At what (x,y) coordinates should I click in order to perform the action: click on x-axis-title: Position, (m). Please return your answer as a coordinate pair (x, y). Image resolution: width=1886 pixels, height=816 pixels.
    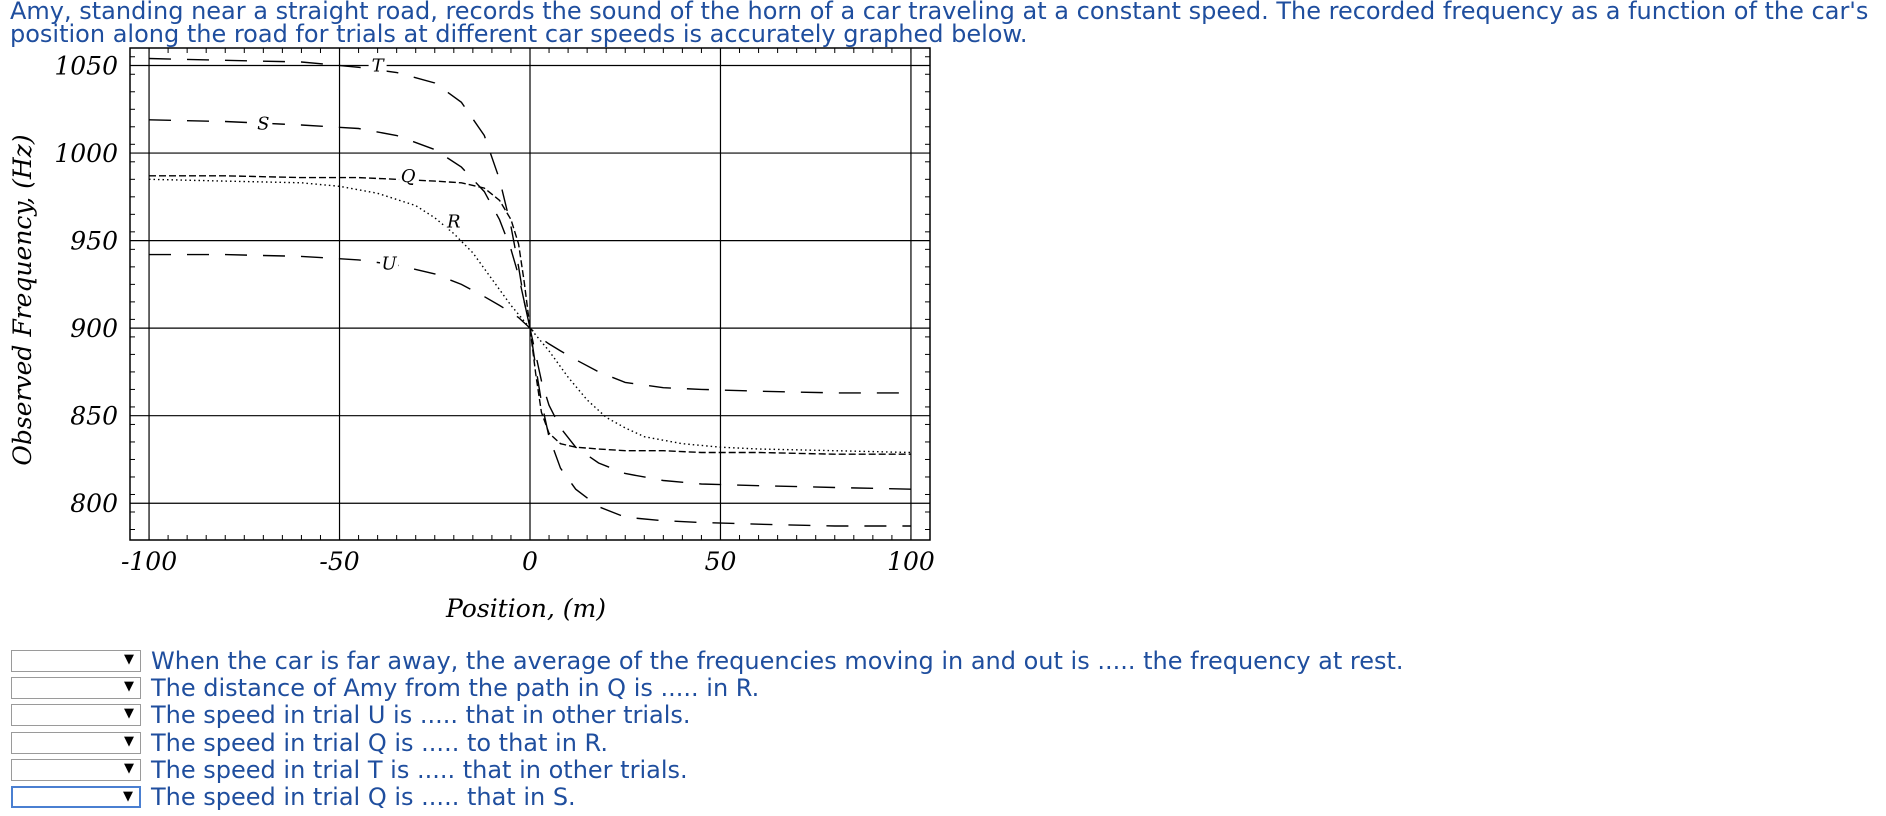
    Looking at the image, I should click on (525, 608).